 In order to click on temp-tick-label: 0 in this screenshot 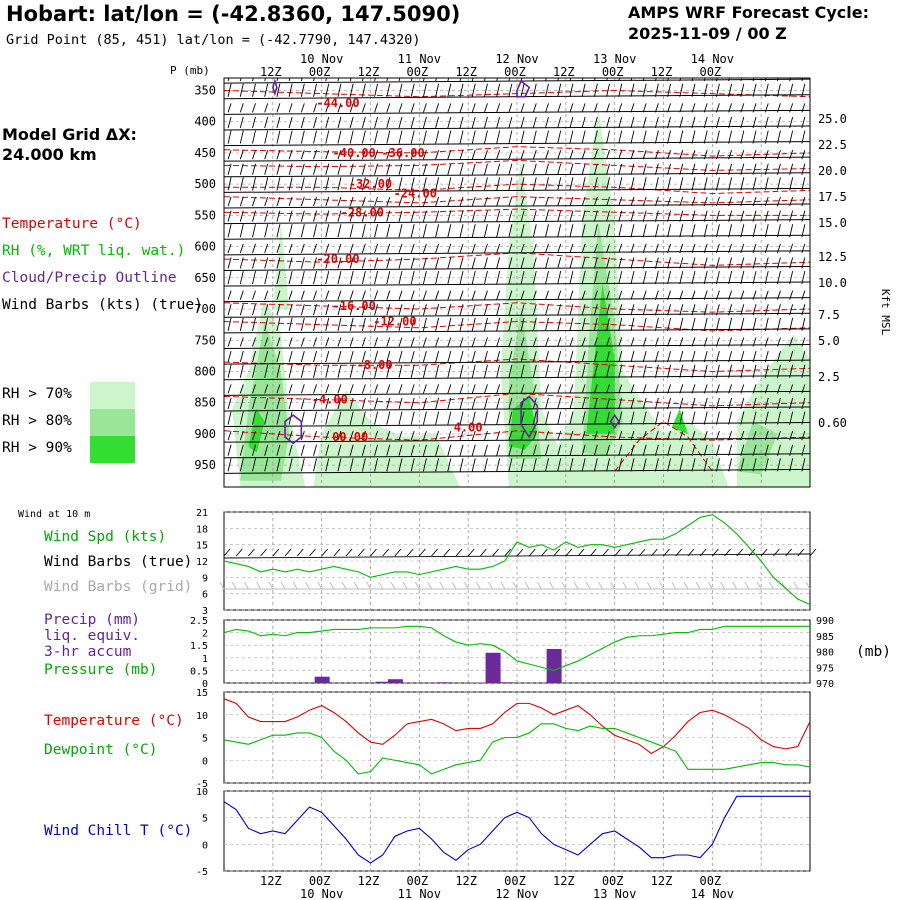, I will do `click(205, 761)`.